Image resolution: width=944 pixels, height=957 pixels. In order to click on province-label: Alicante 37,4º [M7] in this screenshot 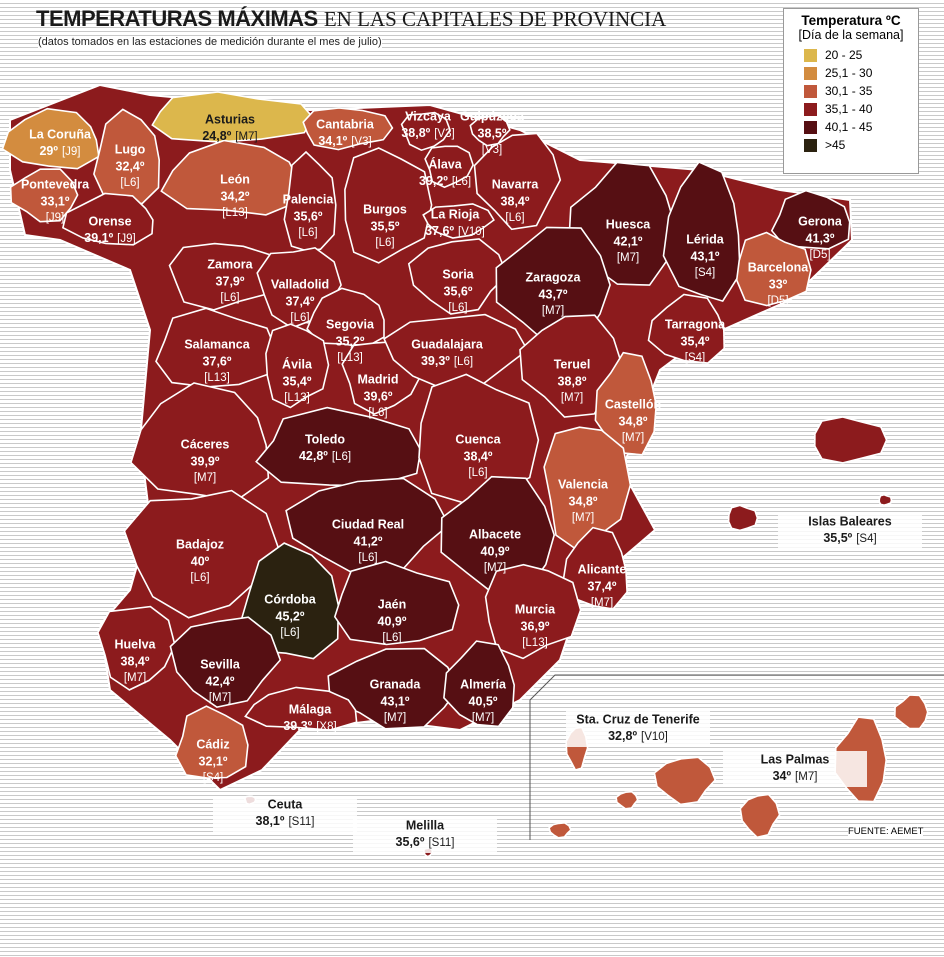, I will do `click(602, 585)`.